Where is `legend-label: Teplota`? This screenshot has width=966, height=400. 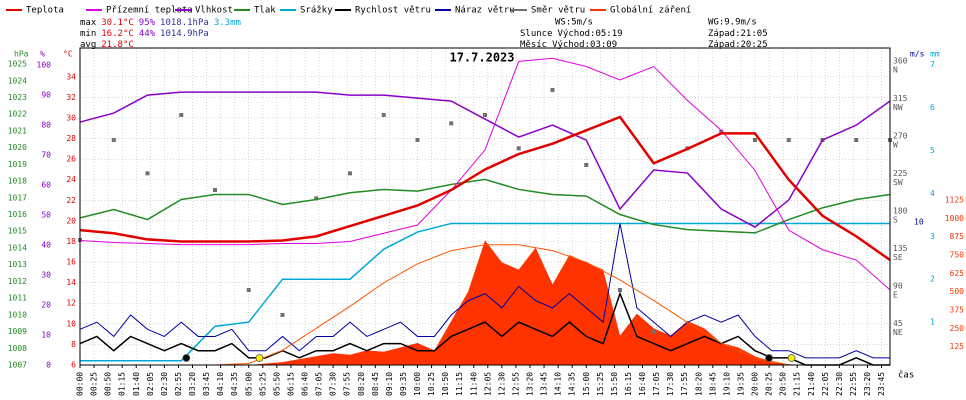
legend-label: Teplota is located at coordinates (45, 11).